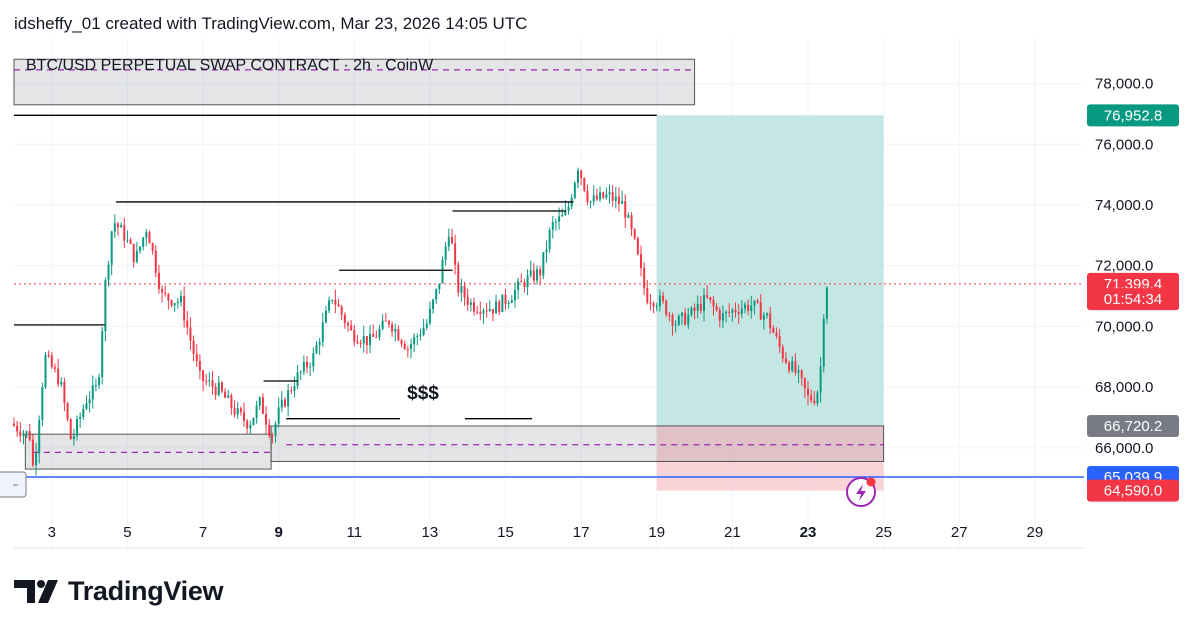 This screenshot has width=1200, height=634. I want to click on price-badge-label: 64,590.0, so click(1133, 491).